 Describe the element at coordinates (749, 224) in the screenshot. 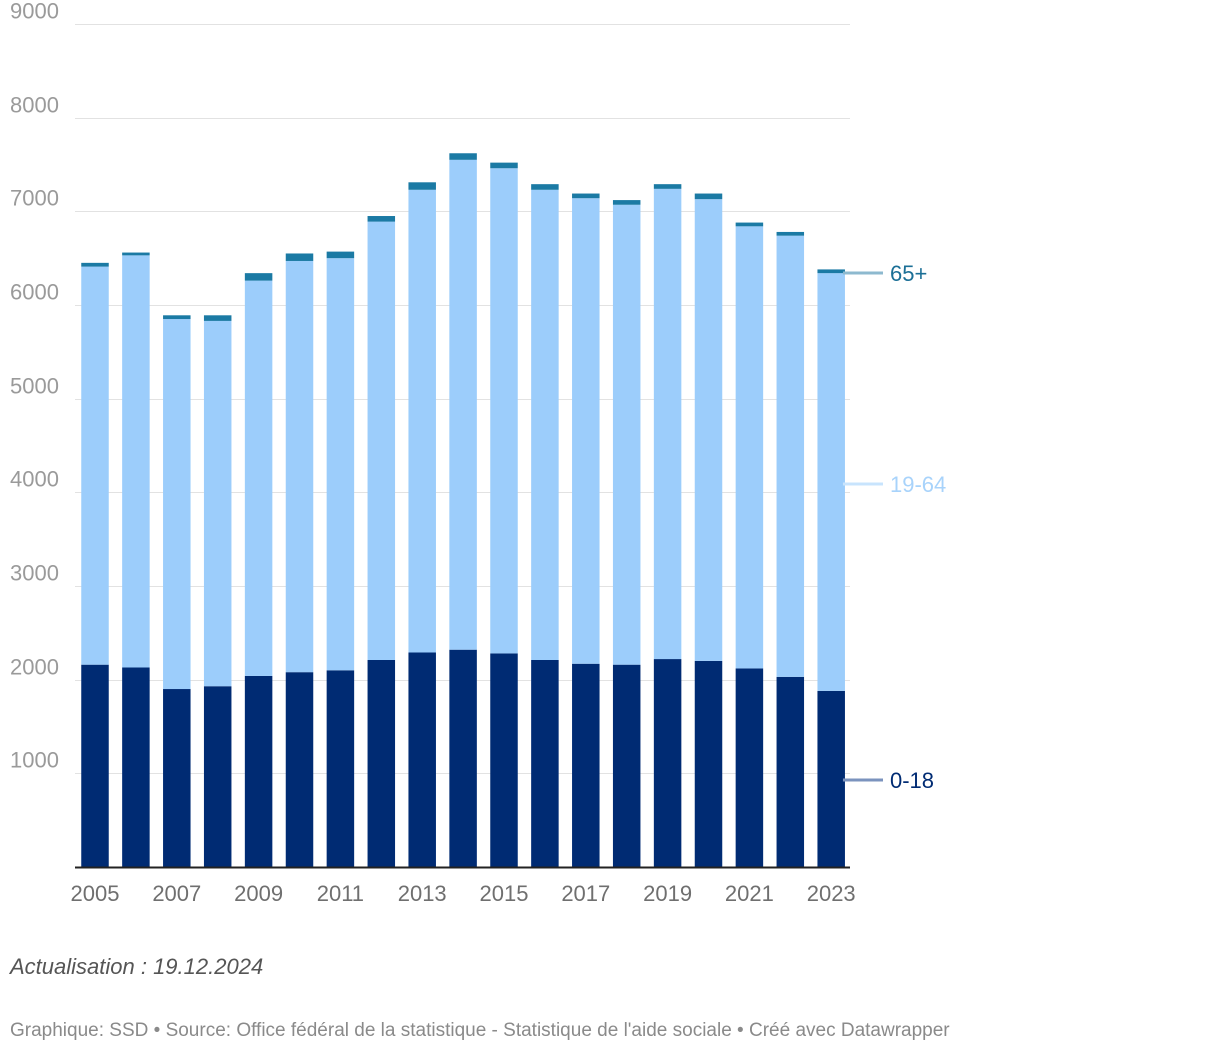

I see `bar-65+-2021` at that location.